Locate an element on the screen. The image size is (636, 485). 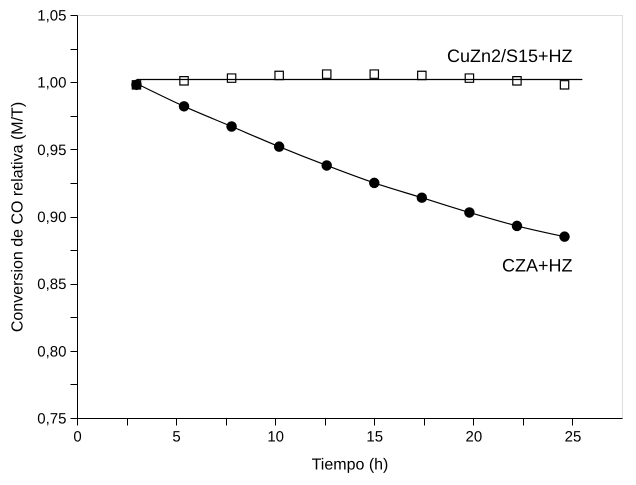
y-tick-label: 1,00 is located at coordinates (51, 83).